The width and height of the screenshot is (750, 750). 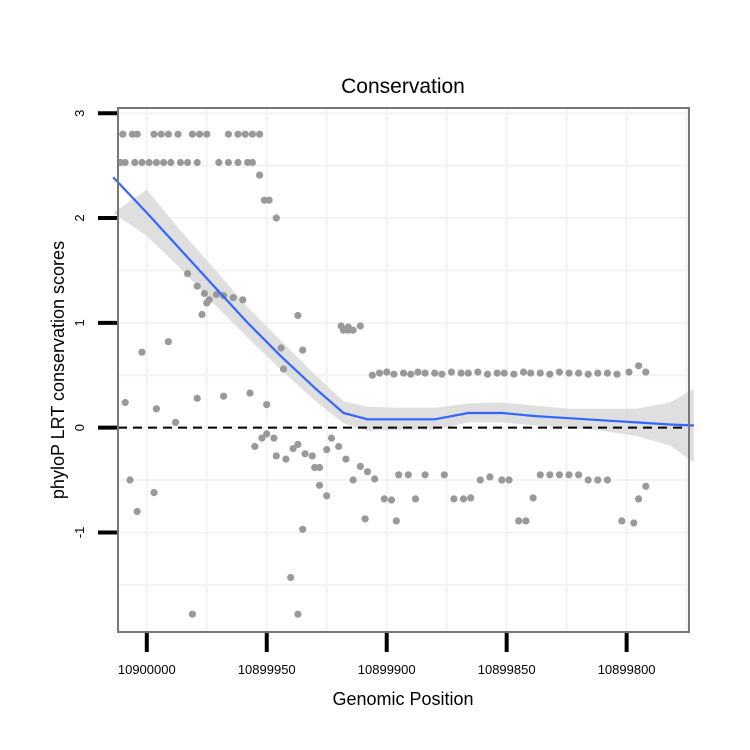 I want to click on y-tick-label: -1, so click(x=79, y=533).